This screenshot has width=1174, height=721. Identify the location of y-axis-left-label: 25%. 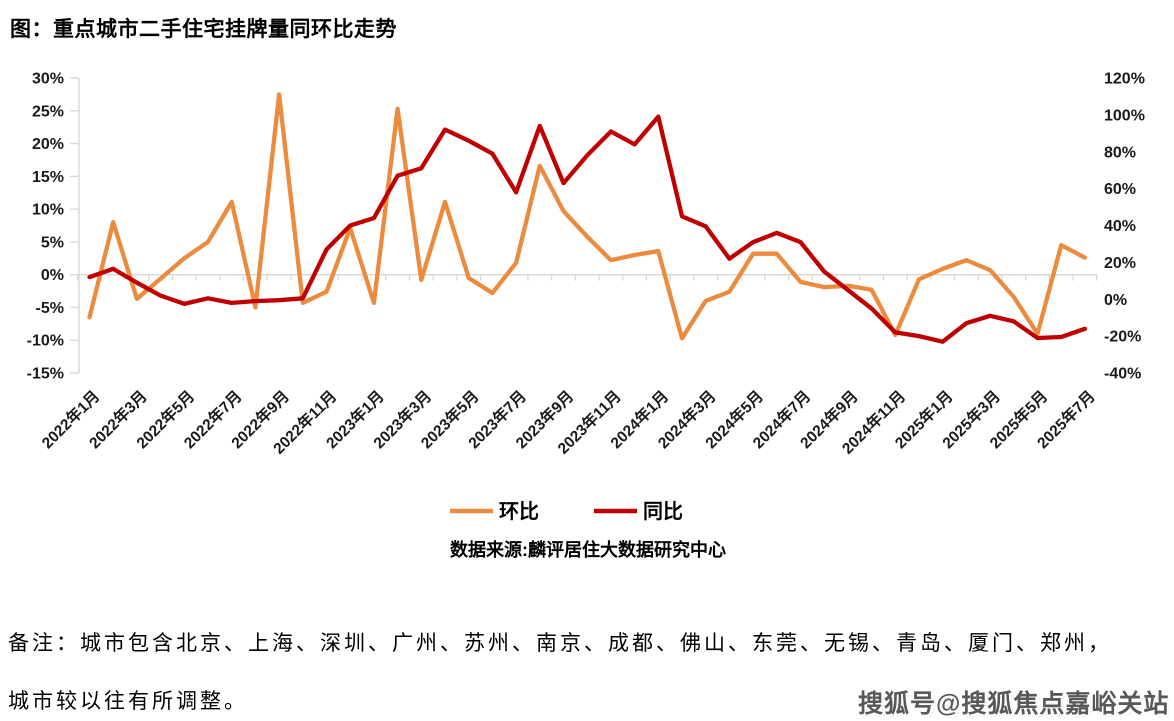
(48, 111).